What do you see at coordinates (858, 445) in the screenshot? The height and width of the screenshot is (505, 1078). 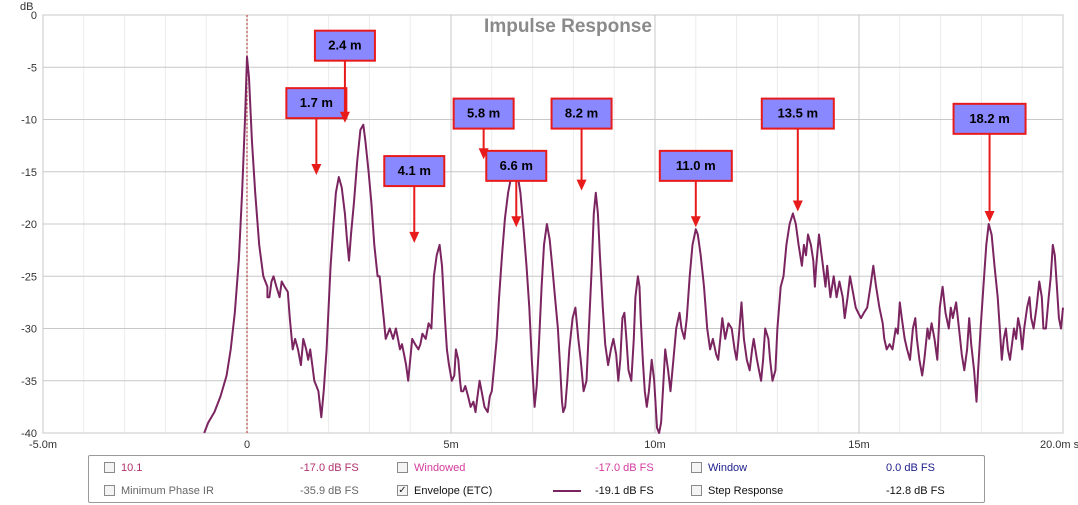 I see `x-tick-label: 15m` at bounding box center [858, 445].